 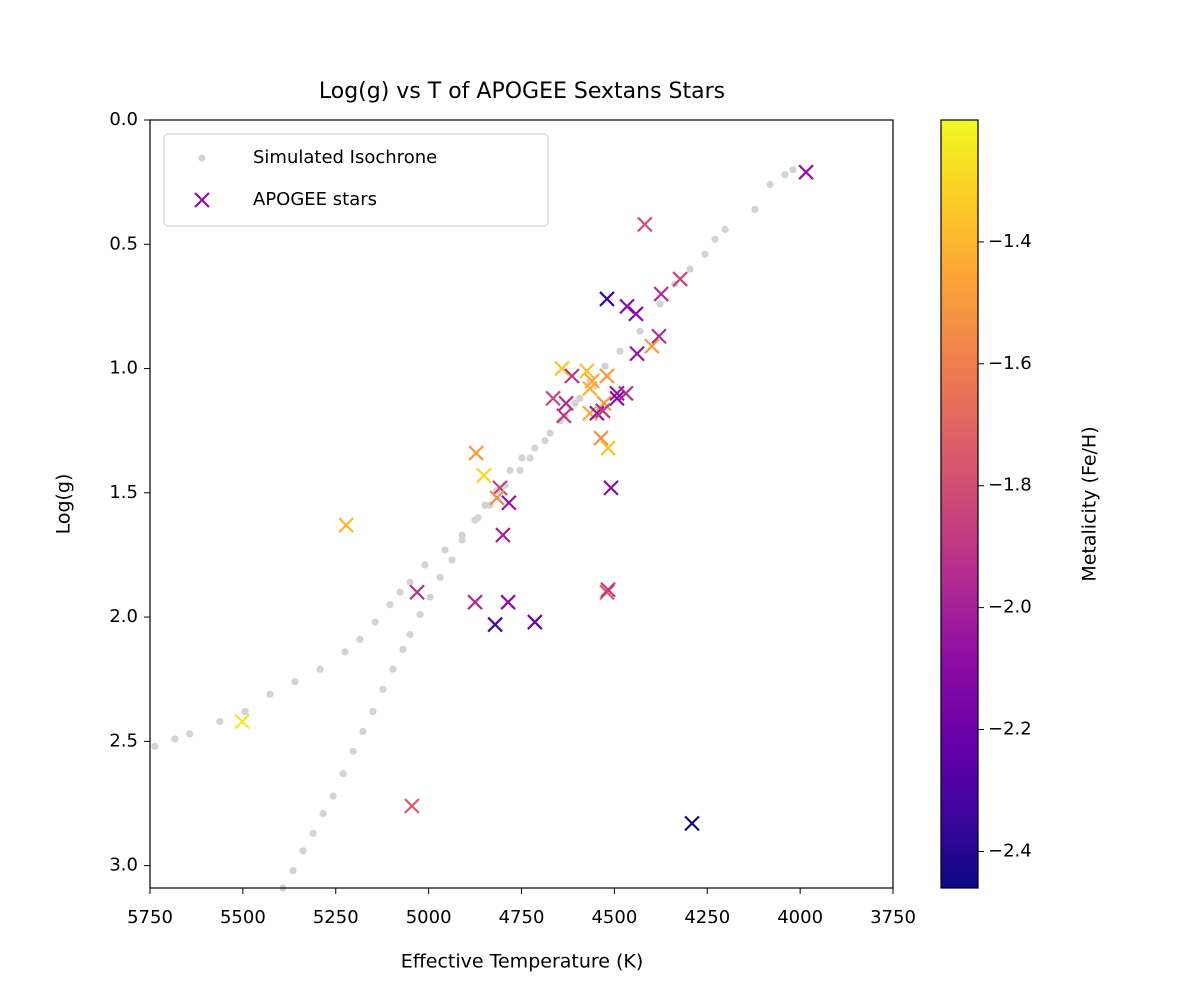 I want to click on y-tick-label: 0.0, so click(x=123, y=119).